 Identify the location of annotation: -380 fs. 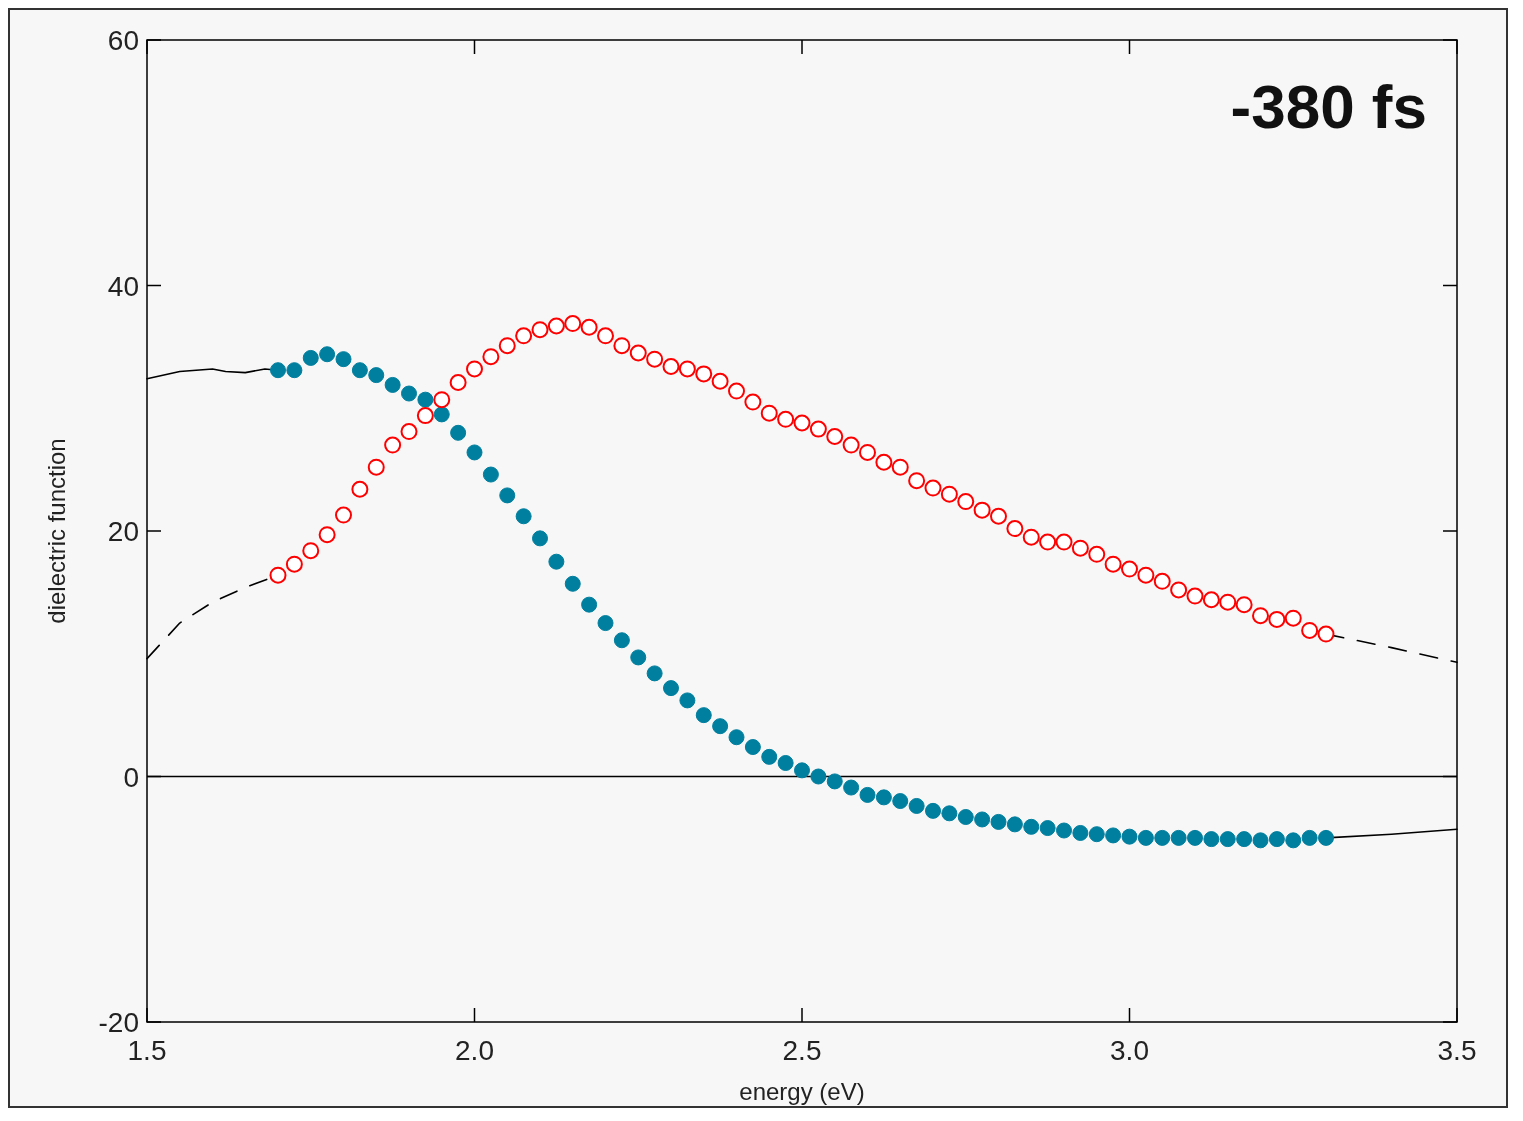
(1328, 106).